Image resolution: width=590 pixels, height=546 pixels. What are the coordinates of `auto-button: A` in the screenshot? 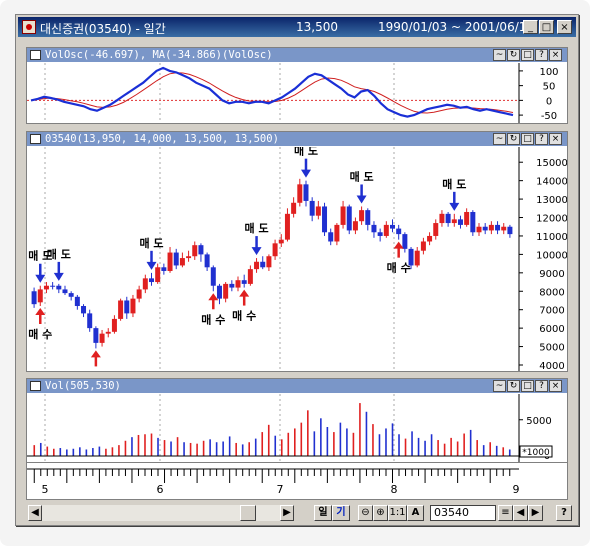 It's located at (415, 513).